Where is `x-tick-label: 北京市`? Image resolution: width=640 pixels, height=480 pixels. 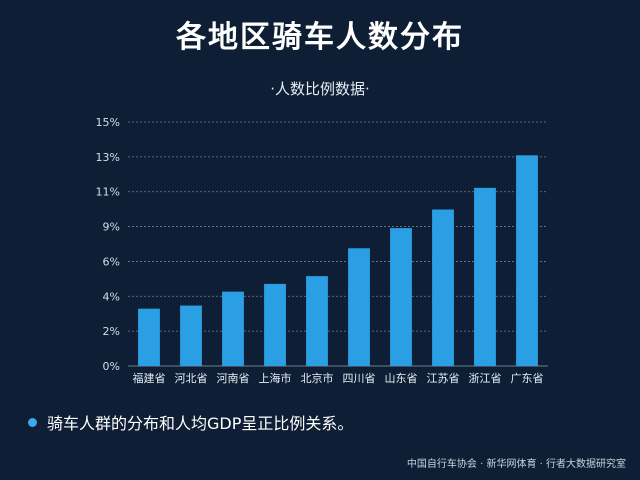
x-tick-label: 北京市 is located at coordinates (317, 378).